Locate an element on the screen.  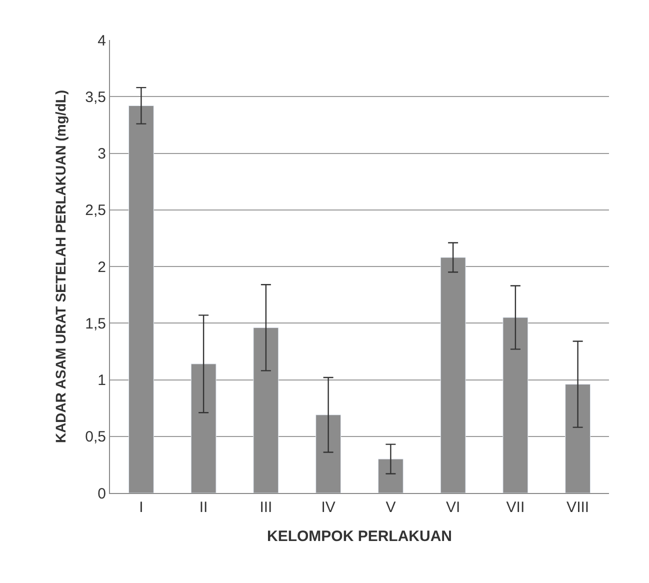
y-tick-label: 1 is located at coordinates (102, 380).